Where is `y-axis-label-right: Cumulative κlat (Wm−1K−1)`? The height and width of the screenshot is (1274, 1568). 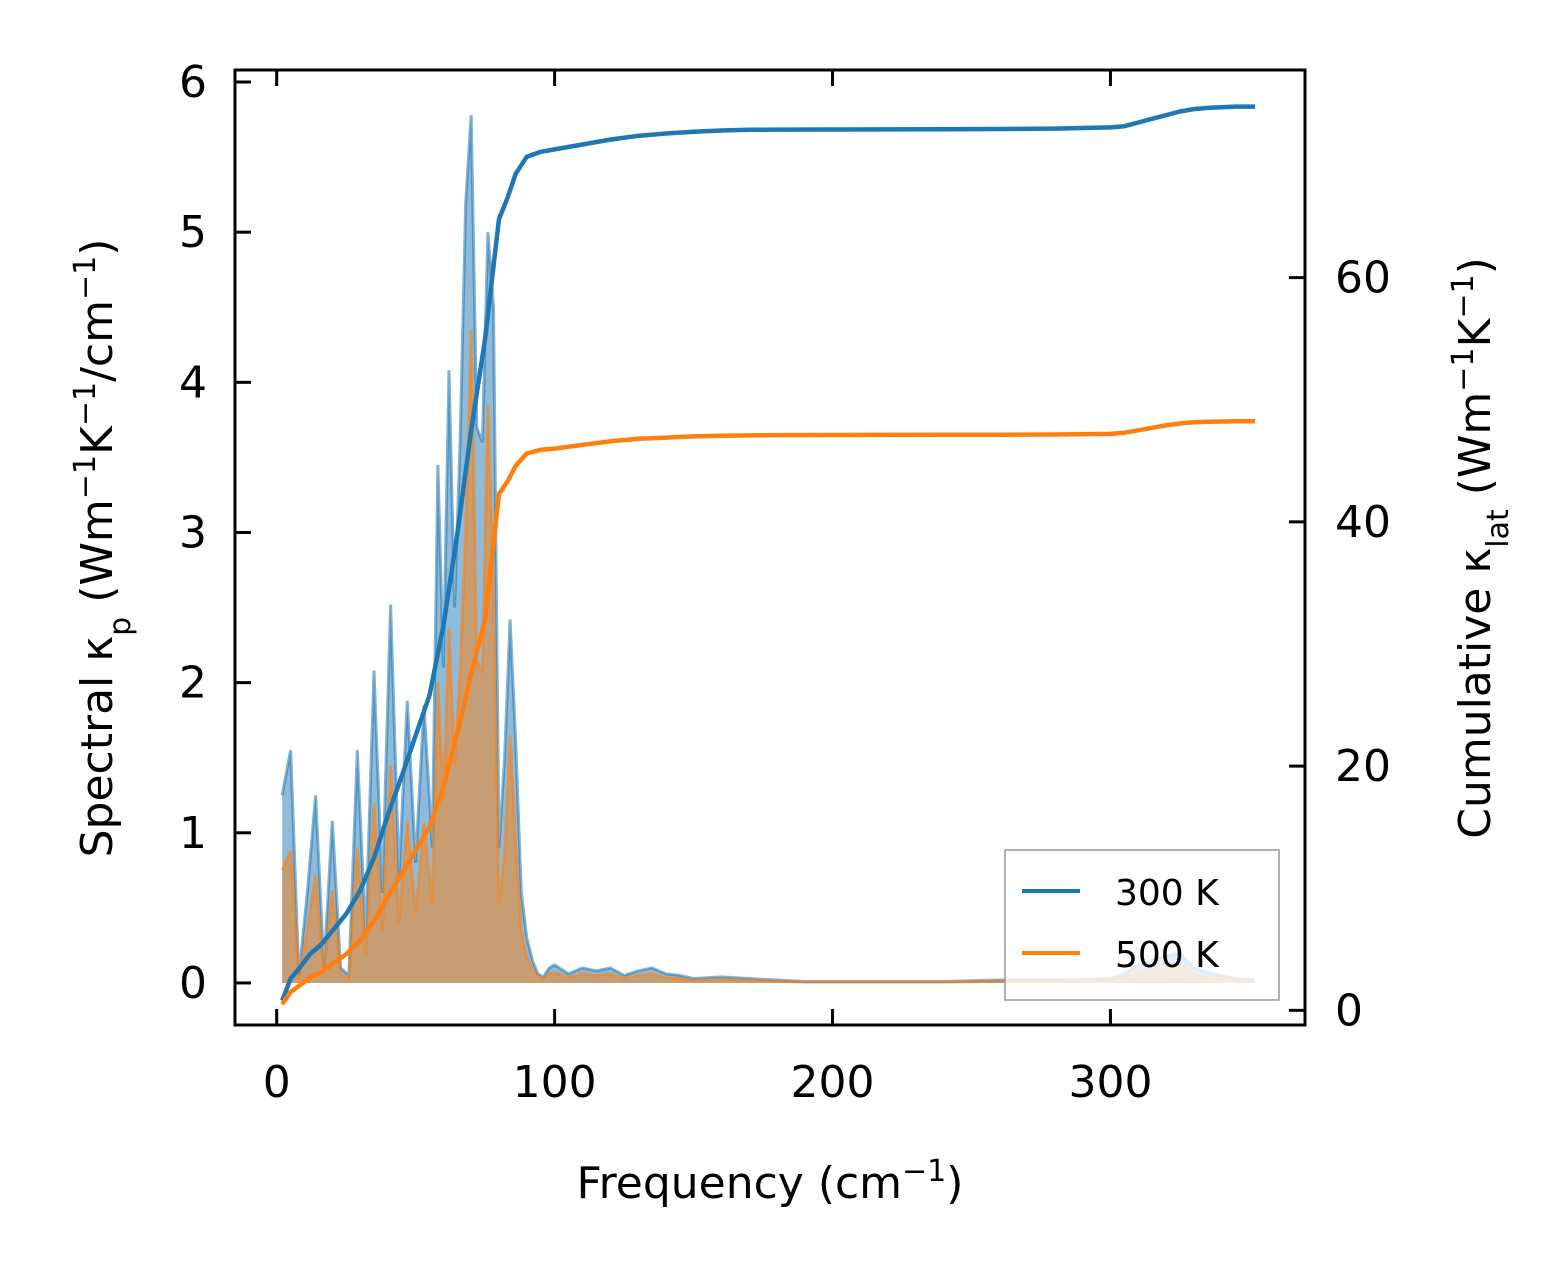 y-axis-label-right: Cumulative κlat (Wm−1K−1) is located at coordinates (1481, 548).